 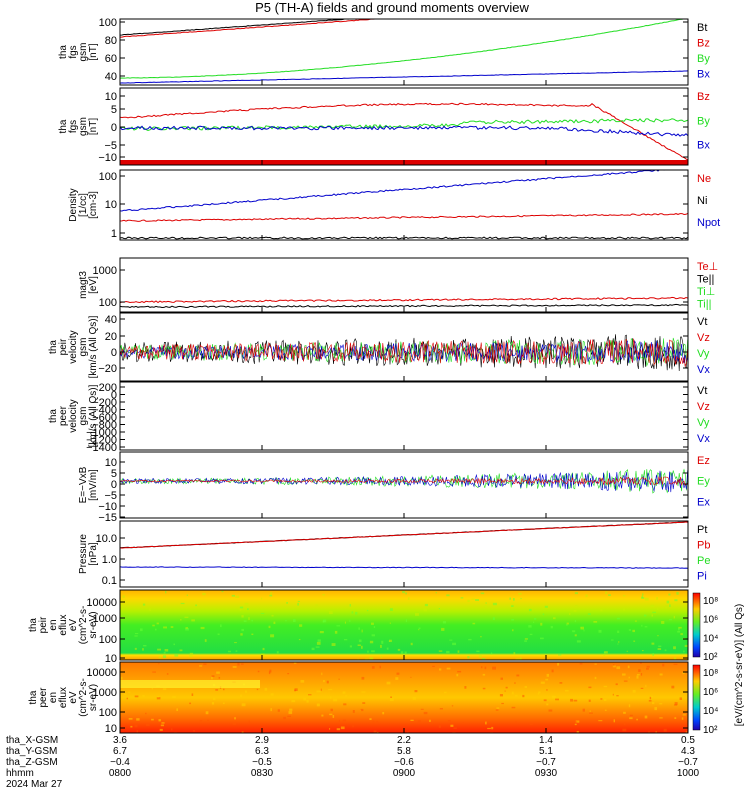 What do you see at coordinates (404, 535) in the screenshot?
I see `pb-trace` at bounding box center [404, 535].